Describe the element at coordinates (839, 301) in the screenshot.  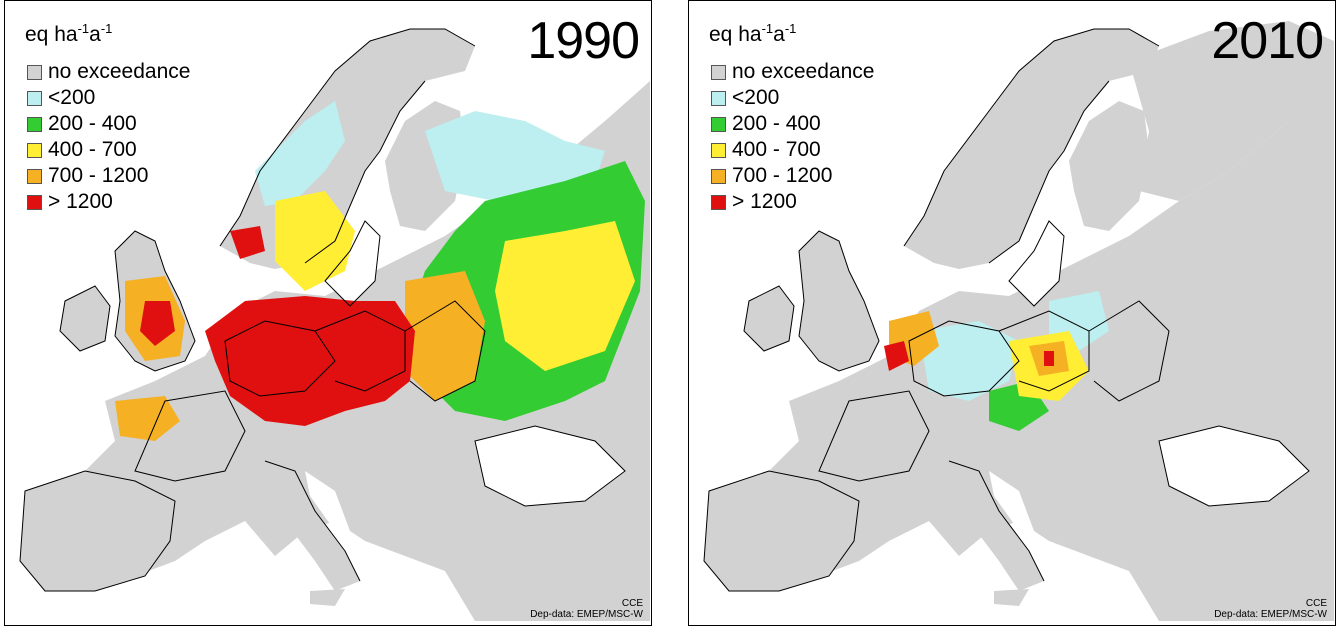
I see `great-britain` at that location.